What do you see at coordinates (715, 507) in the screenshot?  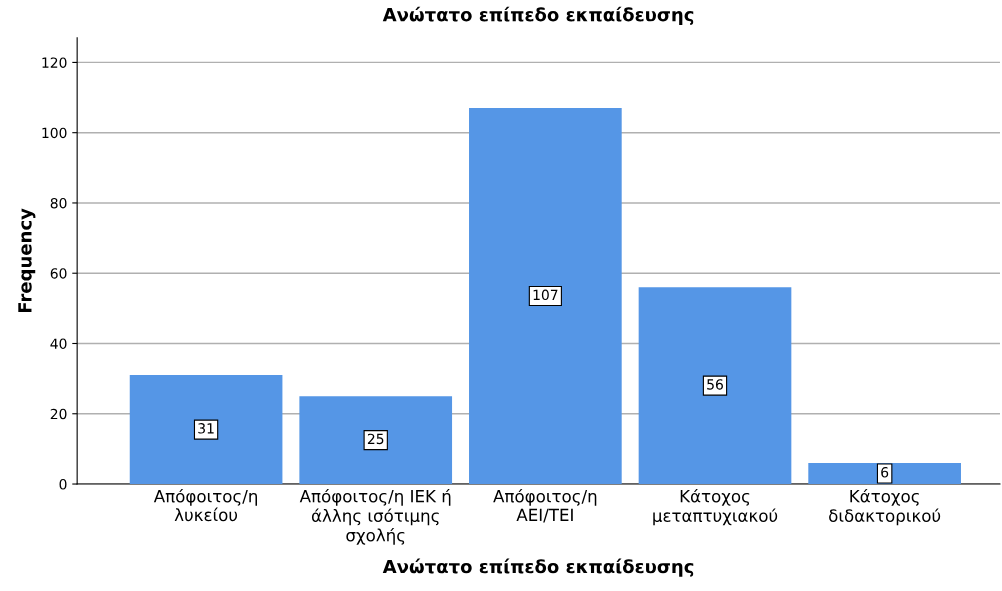 I see `x-tick-label: Κάτοχος μεταπτυχιακού` at bounding box center [715, 507].